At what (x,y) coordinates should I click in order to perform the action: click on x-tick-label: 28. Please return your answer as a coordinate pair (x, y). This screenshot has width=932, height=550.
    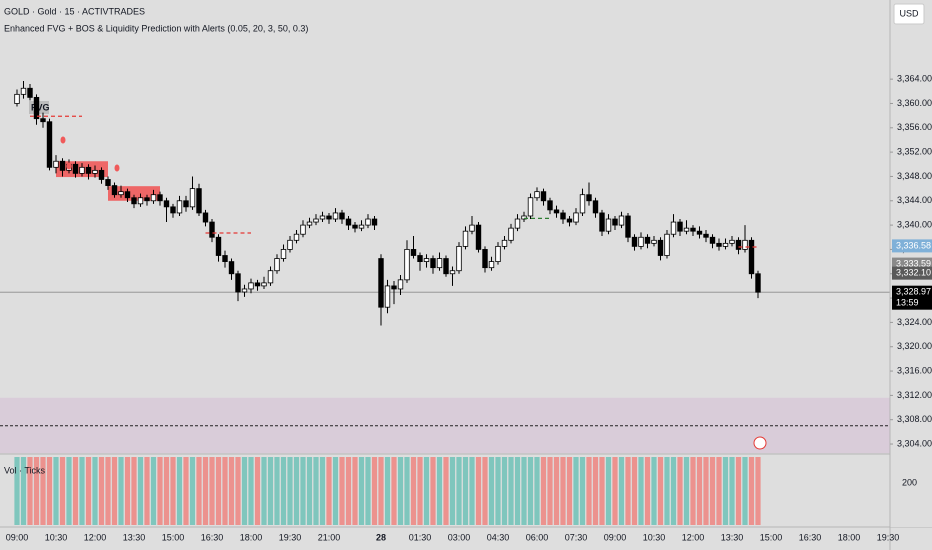
    Looking at the image, I should click on (381, 537).